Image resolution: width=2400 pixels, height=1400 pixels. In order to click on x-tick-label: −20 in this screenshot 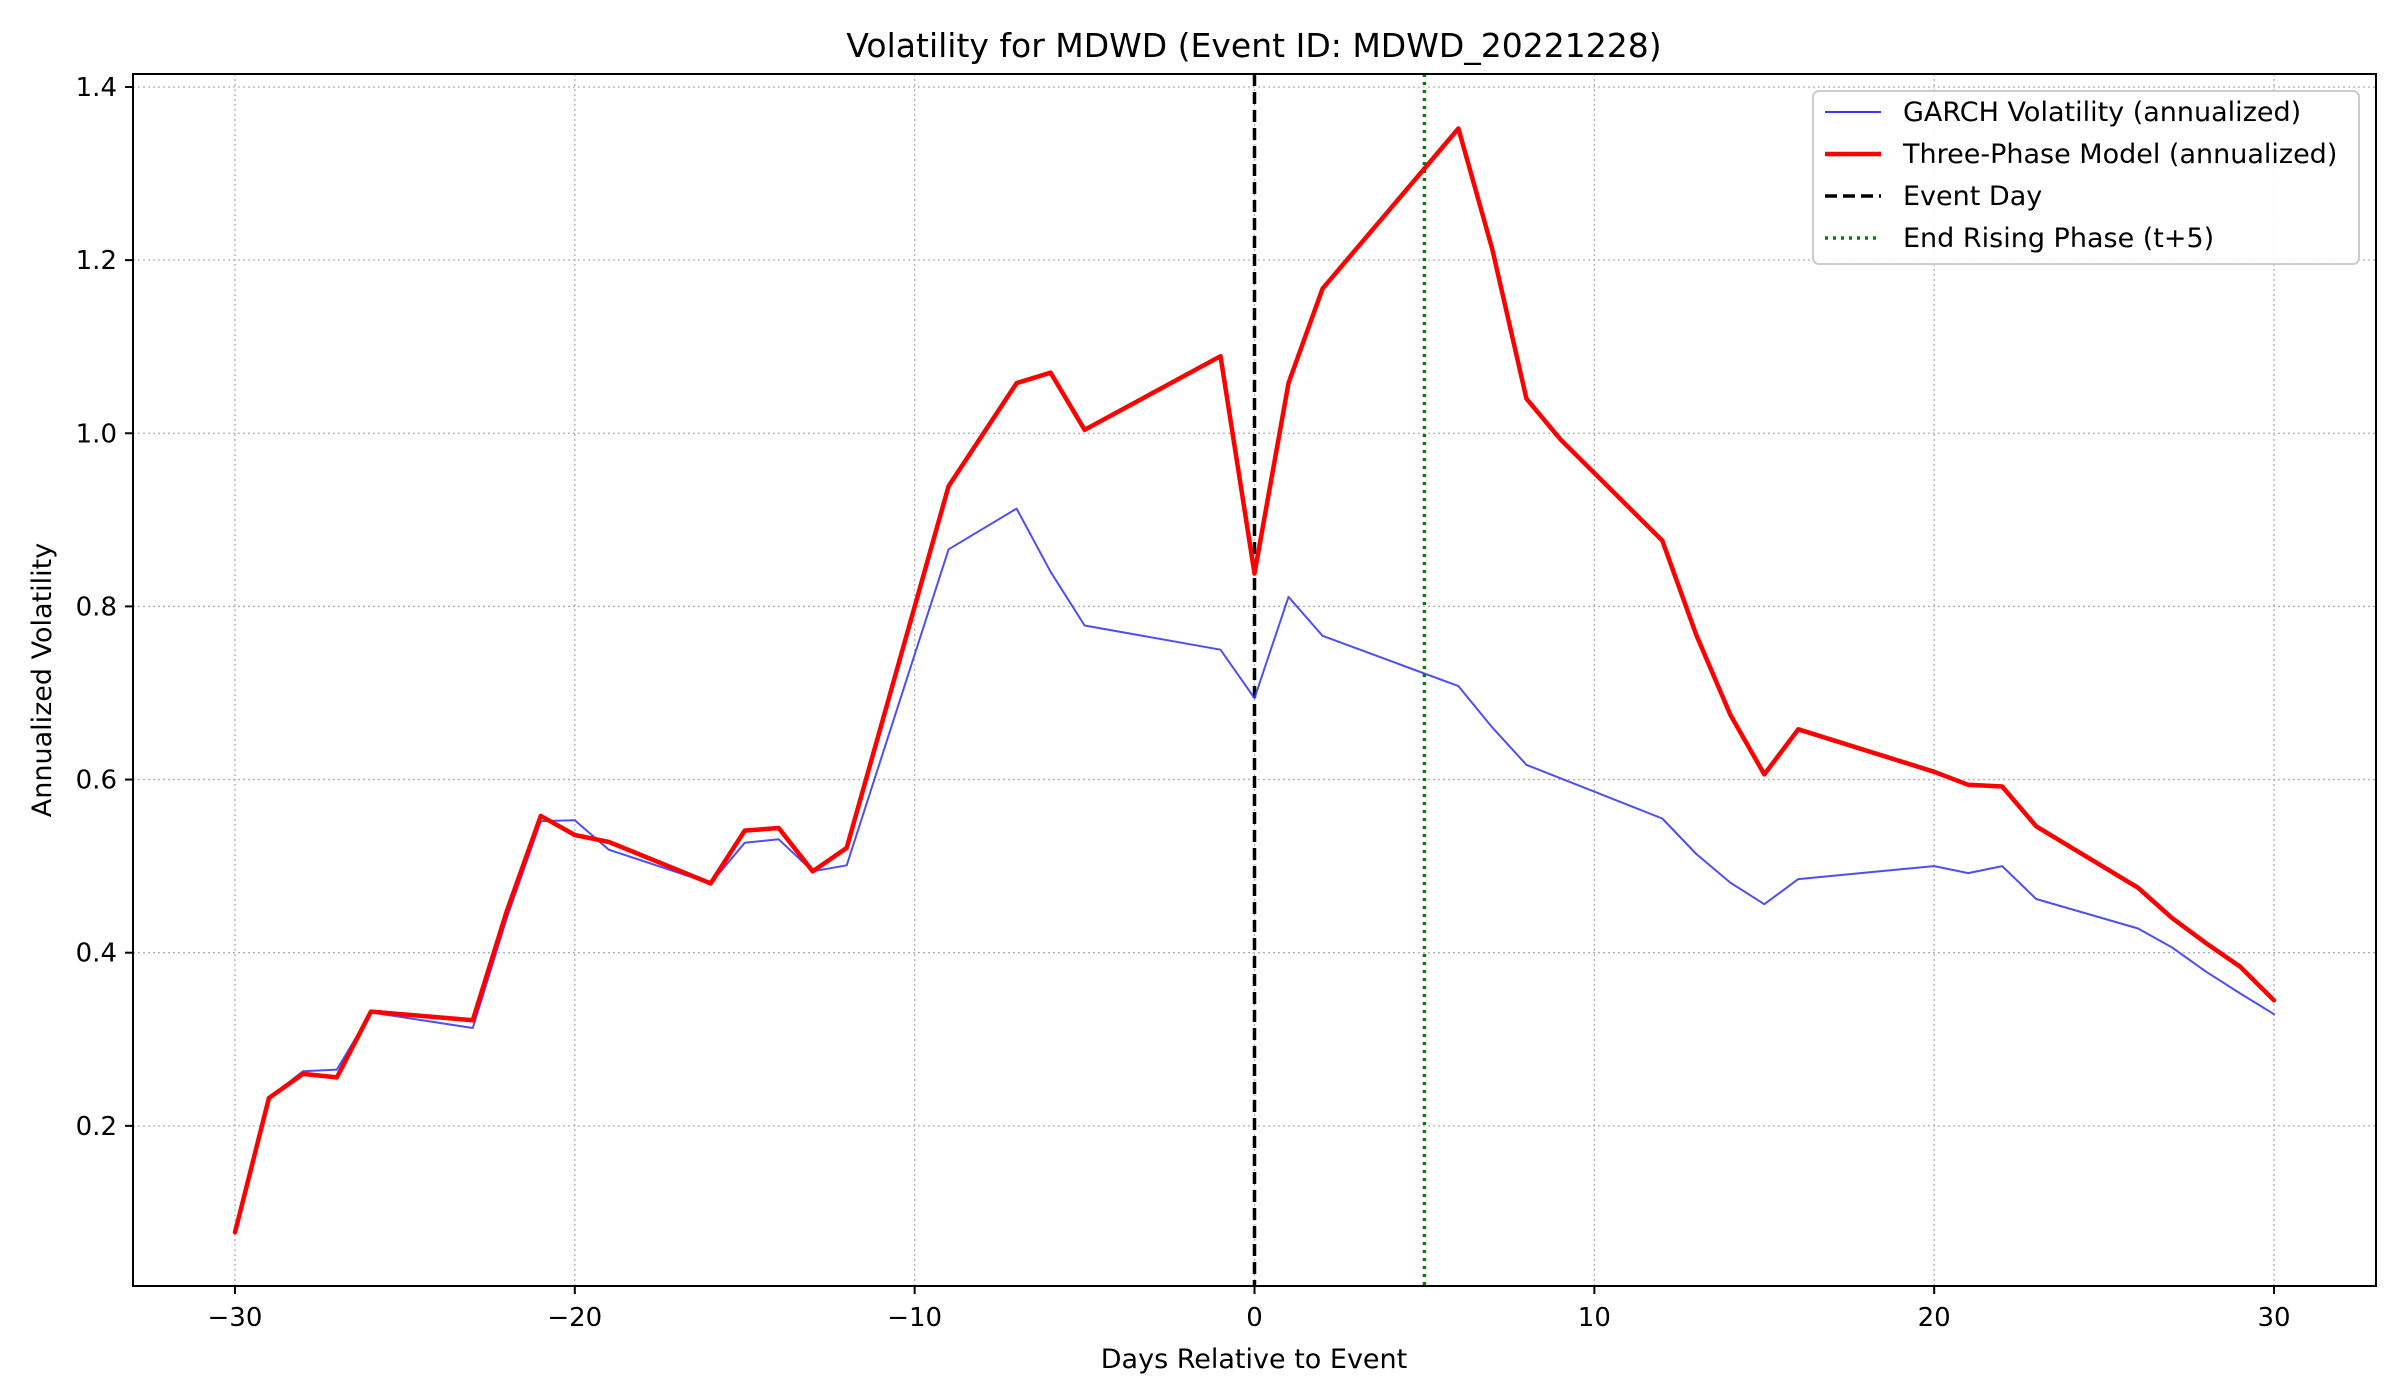, I will do `click(574, 1318)`.